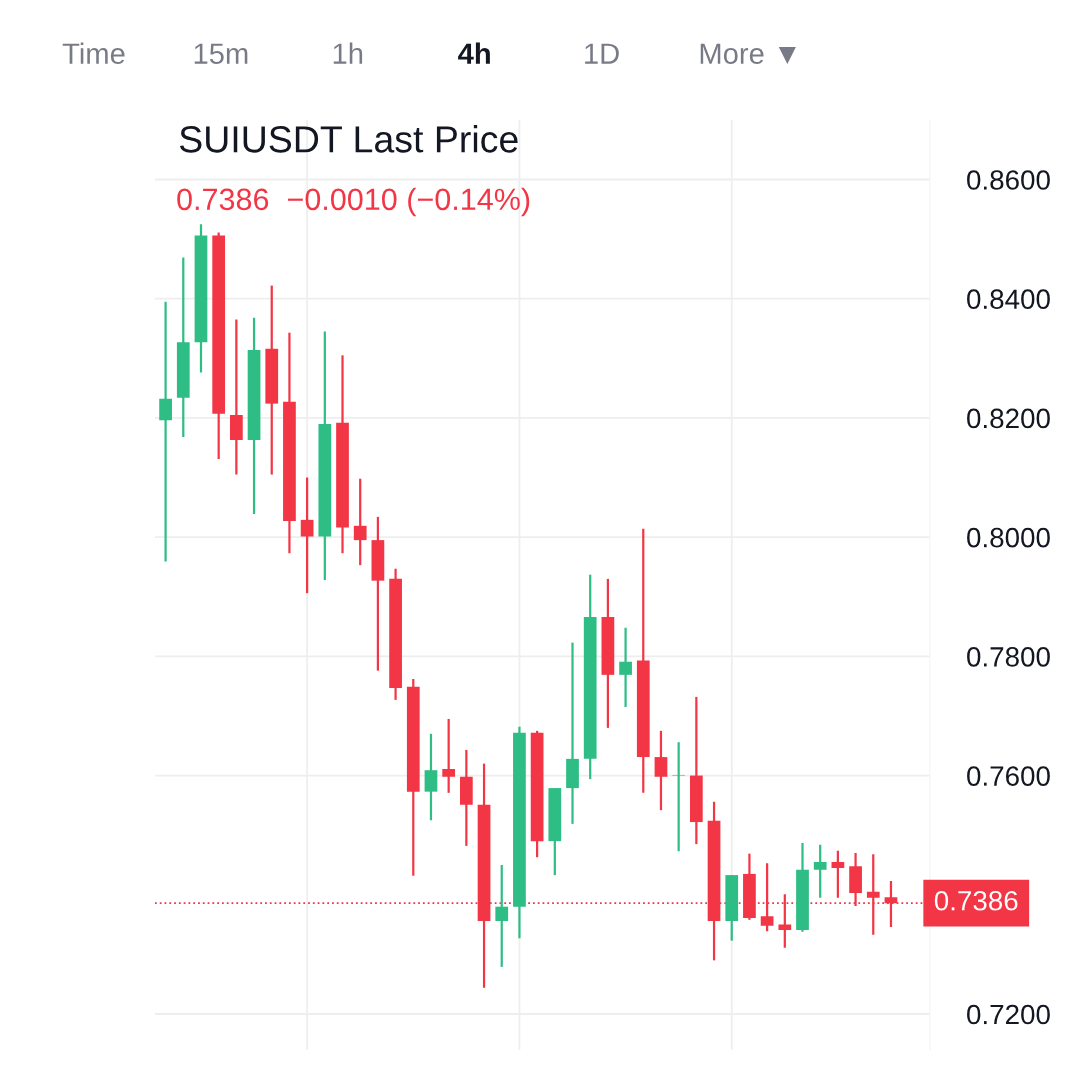  I want to click on y-tick-label: 0.7200, so click(1008, 1014).